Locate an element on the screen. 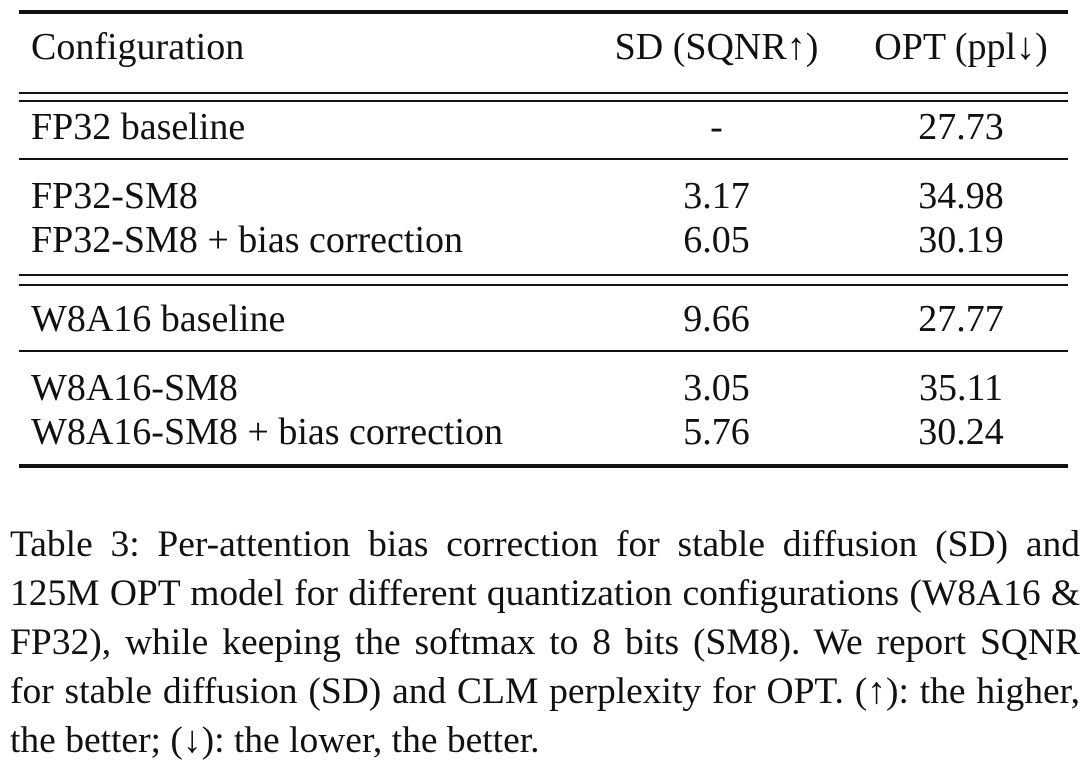  header-sd: SD (SQNR↑) is located at coordinates (716, 47).